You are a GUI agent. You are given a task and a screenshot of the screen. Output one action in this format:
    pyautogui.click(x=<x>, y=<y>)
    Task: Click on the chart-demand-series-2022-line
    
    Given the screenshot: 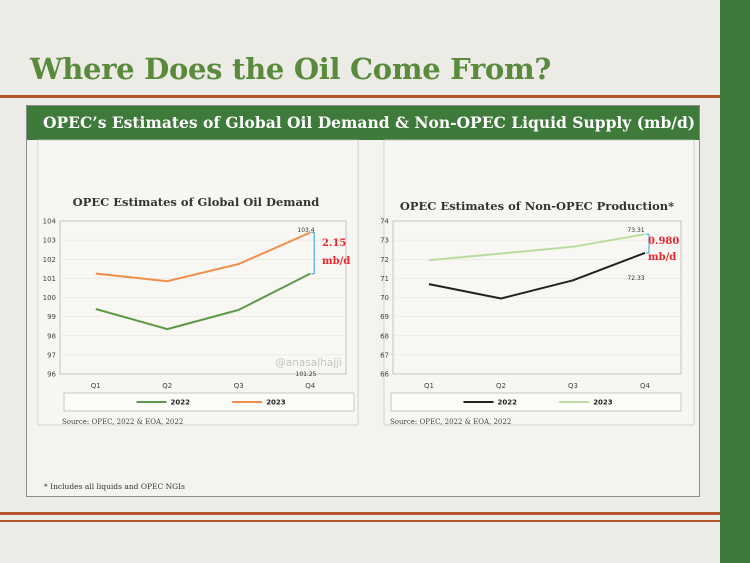 What is the action you would take?
    pyautogui.click(x=203, y=301)
    